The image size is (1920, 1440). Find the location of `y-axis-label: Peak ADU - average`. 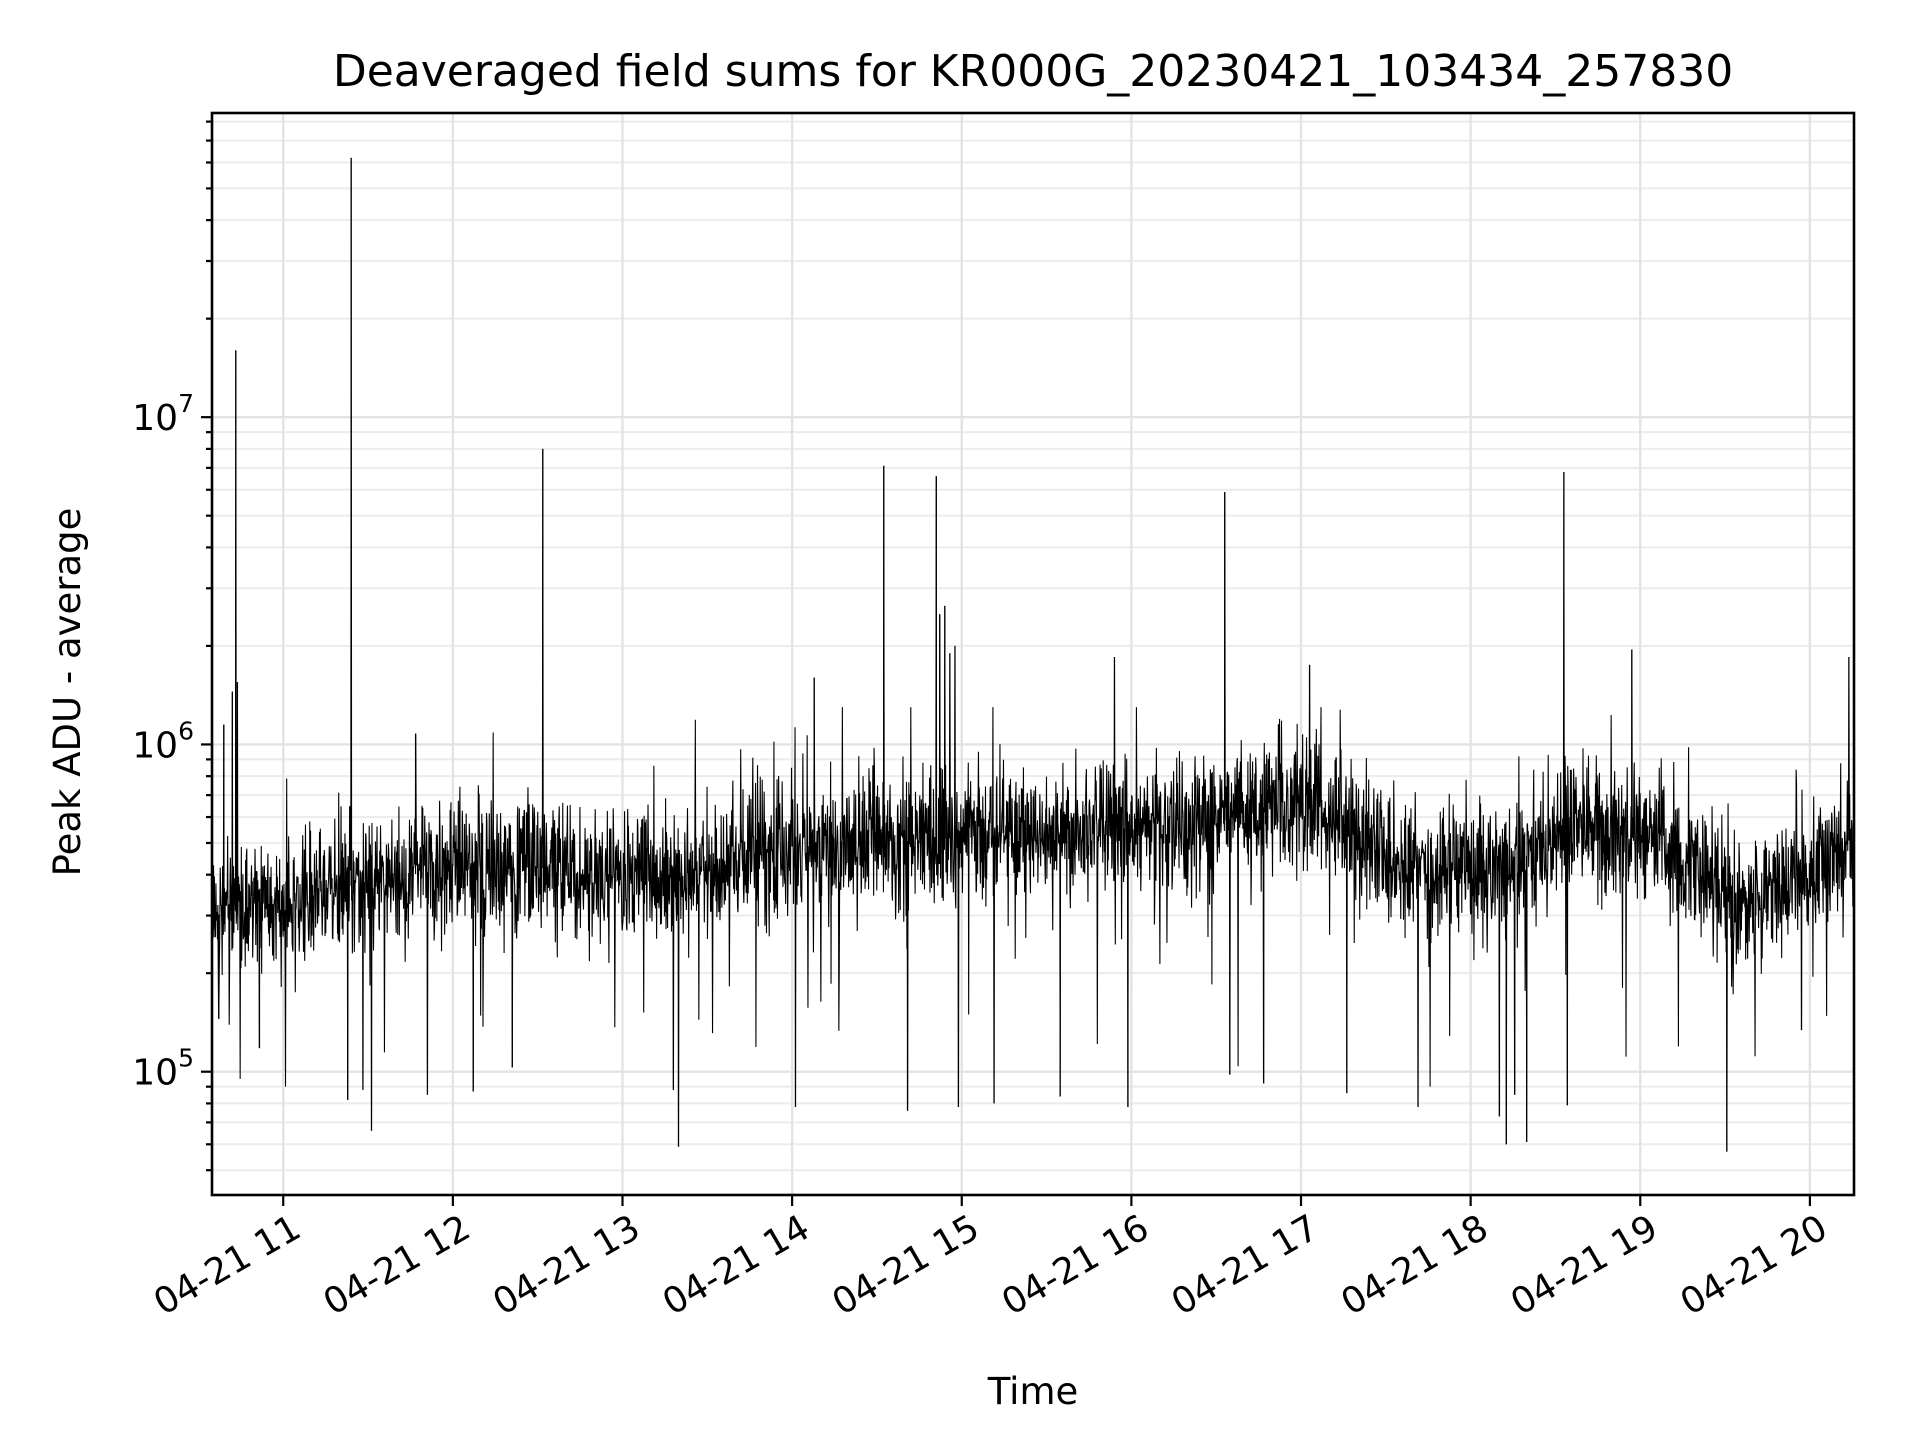

y-axis-label: Peak ADU - average is located at coordinates (67, 692).